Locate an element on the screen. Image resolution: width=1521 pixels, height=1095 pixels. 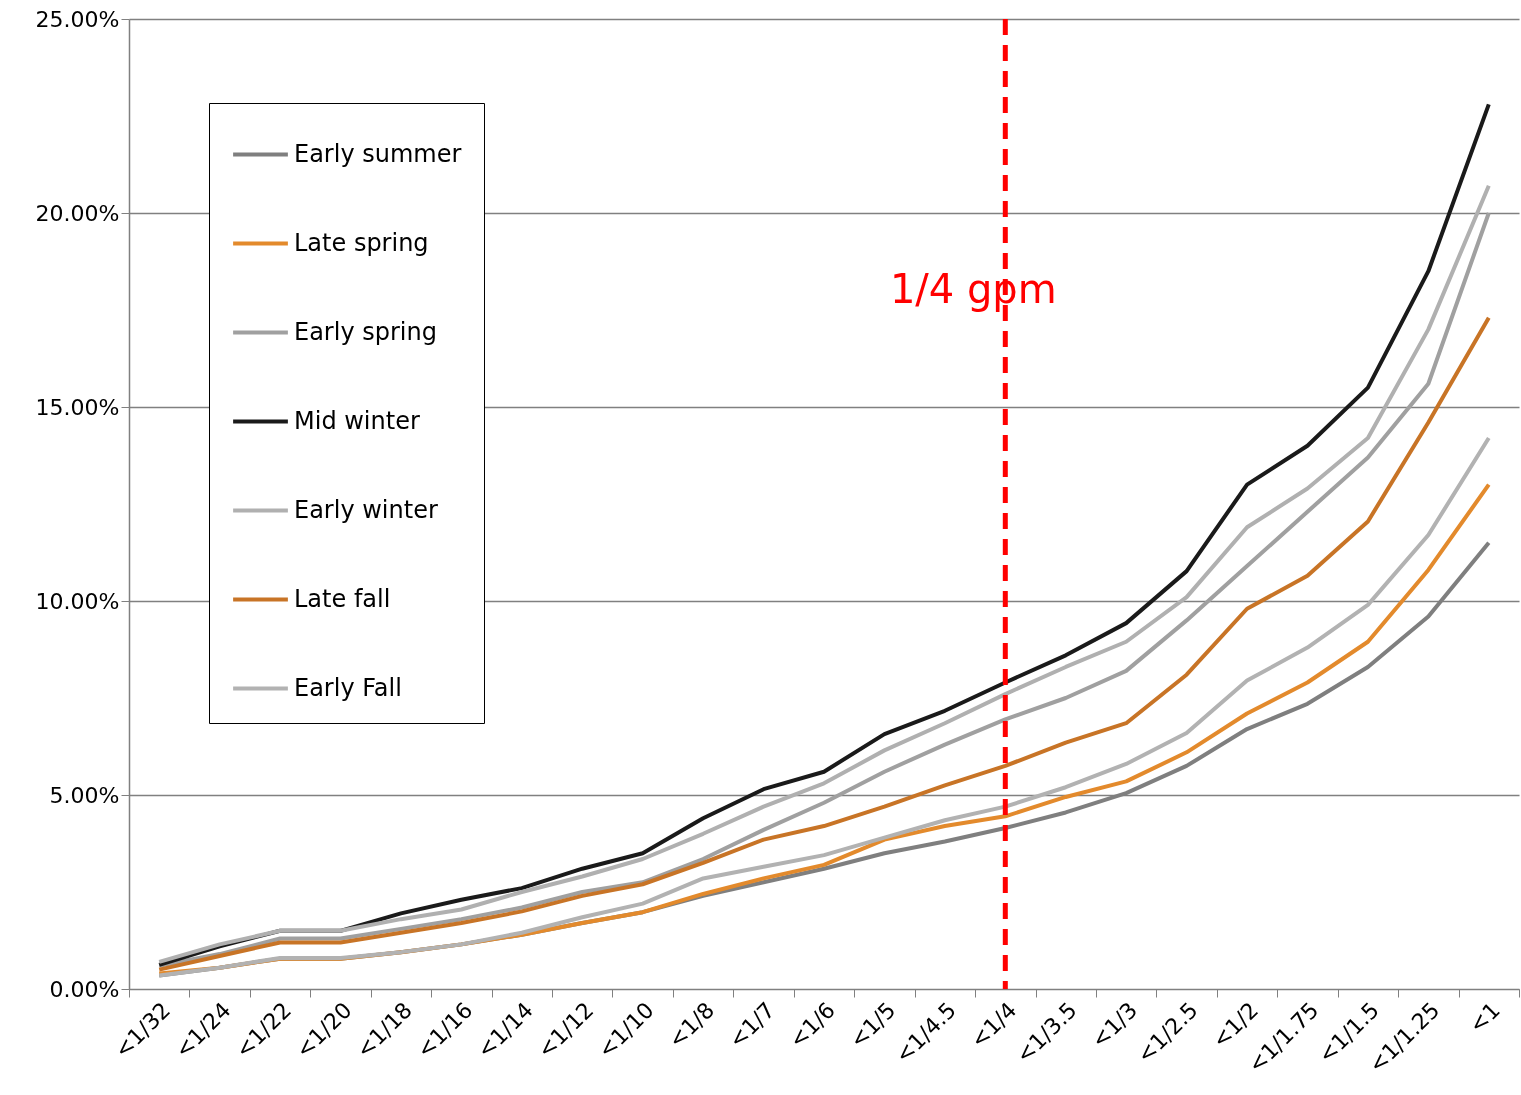
y-tick-label: 25.00% is located at coordinates (77, 19).